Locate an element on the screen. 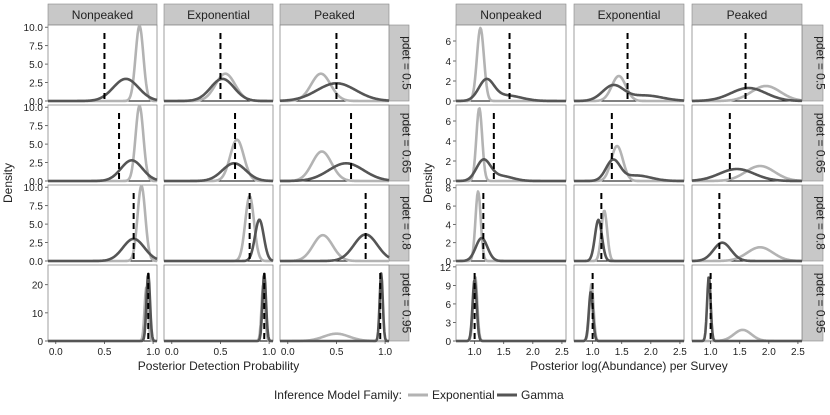 This screenshot has height=415, width=830. row-label: pdet = 0.5 is located at coordinates (821, 63).